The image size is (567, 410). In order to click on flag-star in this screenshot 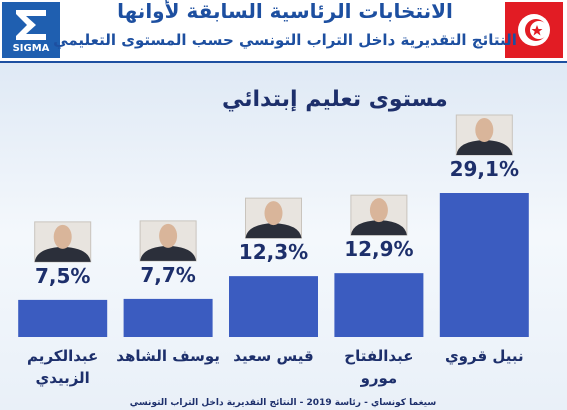, I will do `click(537, 30)`.